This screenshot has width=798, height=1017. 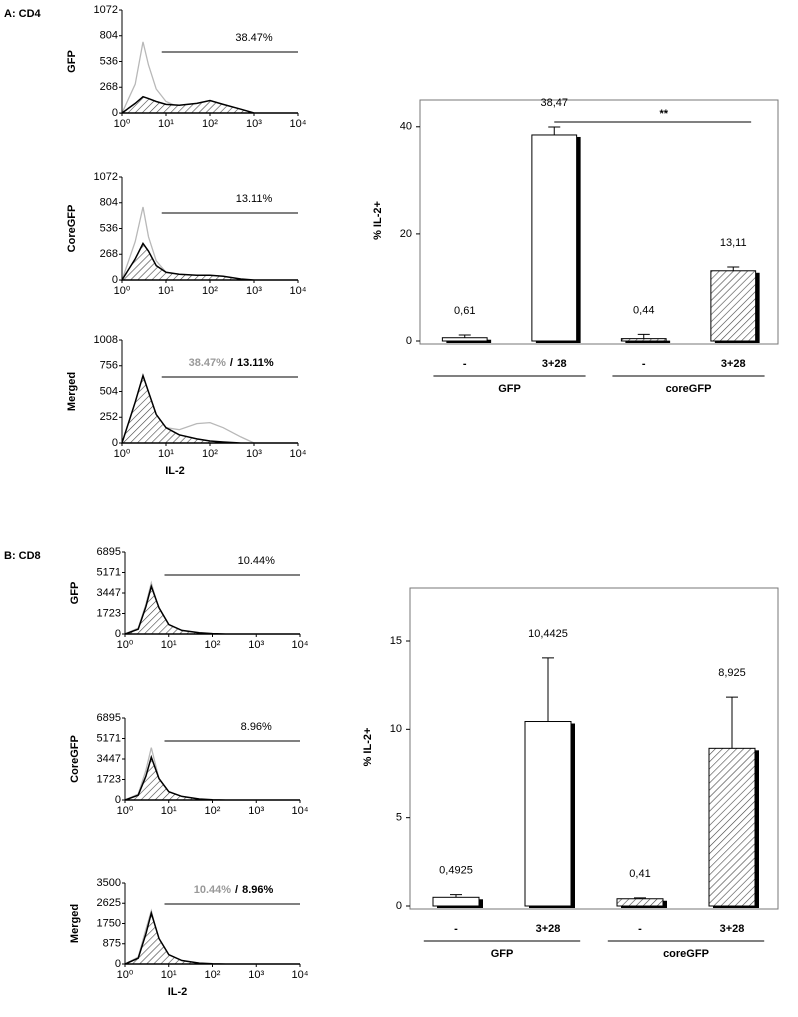 What do you see at coordinates (178, 992) in the screenshot?
I see `x-axis-label: IL-2` at bounding box center [178, 992].